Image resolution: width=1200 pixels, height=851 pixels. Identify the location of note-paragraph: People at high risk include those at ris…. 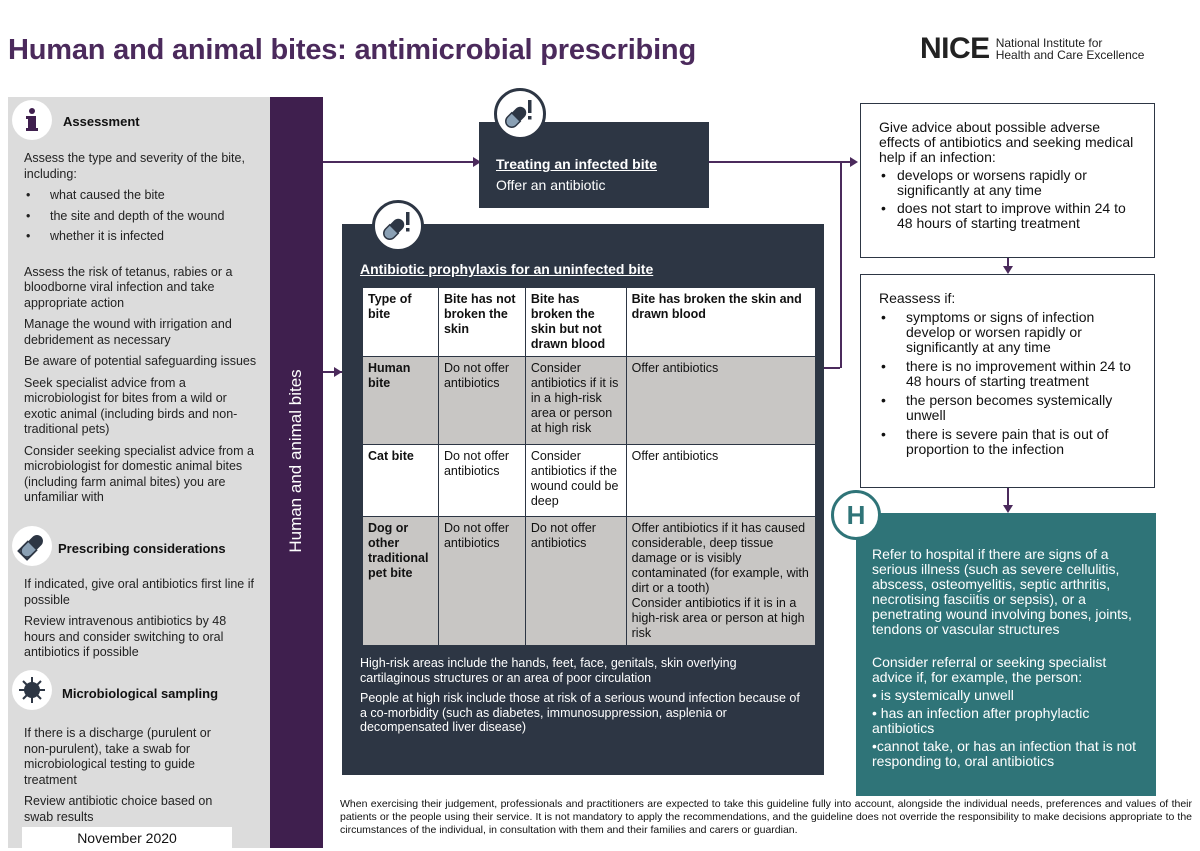
(580, 712).